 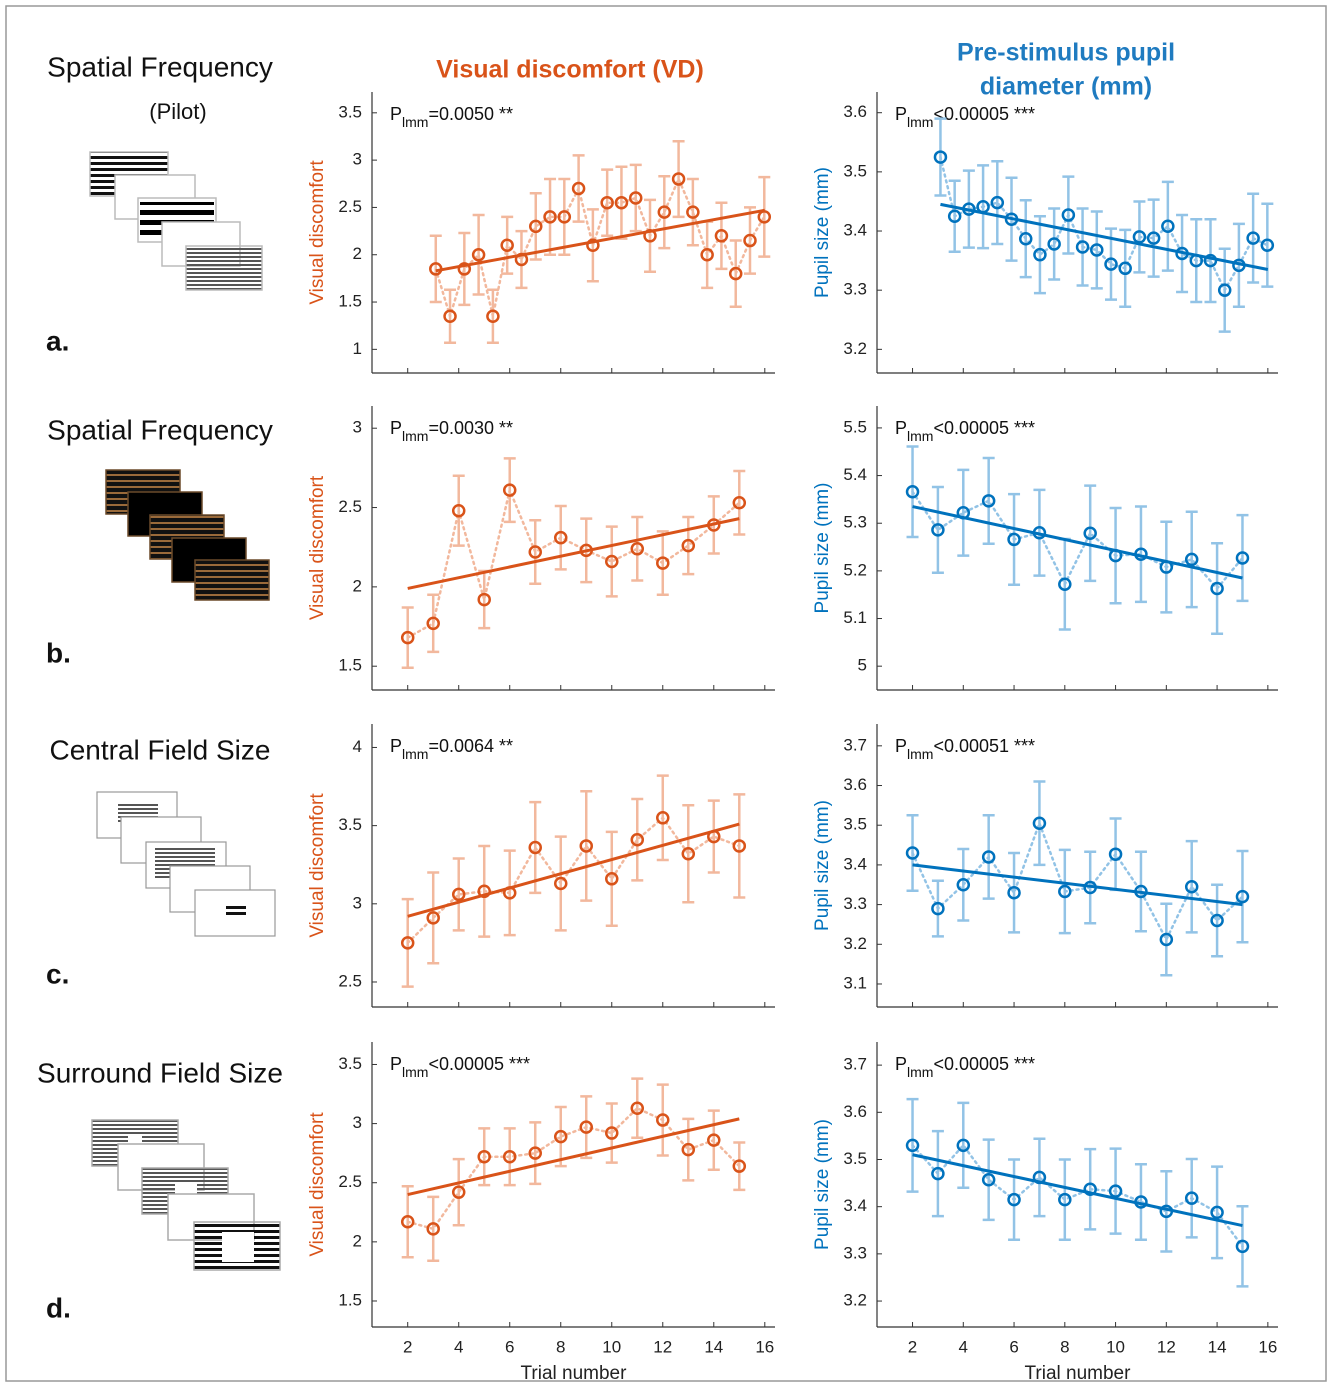 What do you see at coordinates (458, 1346) in the screenshot?
I see `x-tick-label: 4` at bounding box center [458, 1346].